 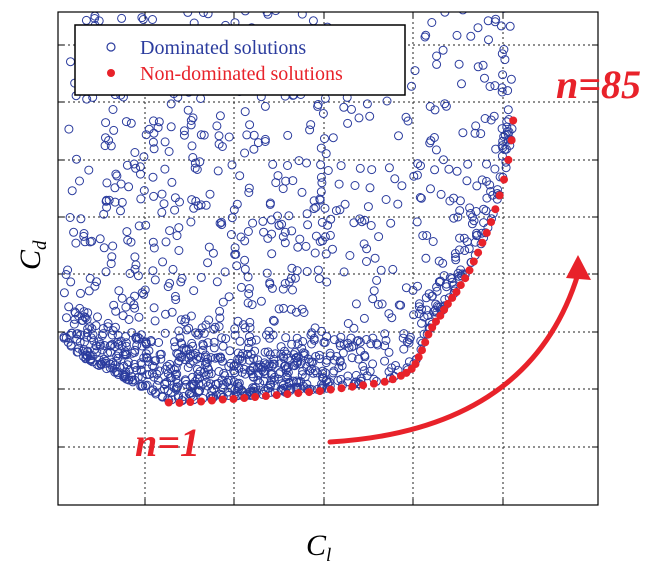 I want to click on y-axis-label-main: C, so click(x=30, y=259).